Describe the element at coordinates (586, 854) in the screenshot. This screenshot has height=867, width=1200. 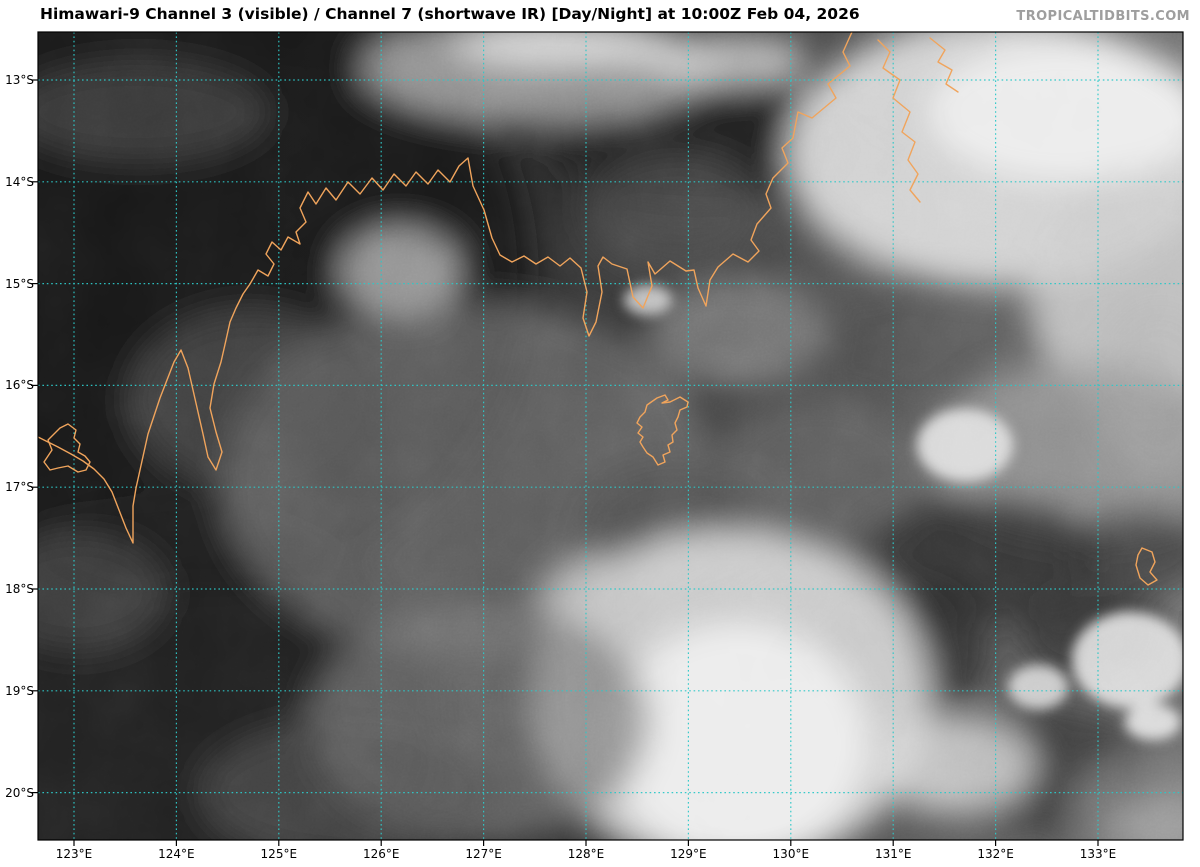
I see `lon-tick-label: 128°E` at that location.